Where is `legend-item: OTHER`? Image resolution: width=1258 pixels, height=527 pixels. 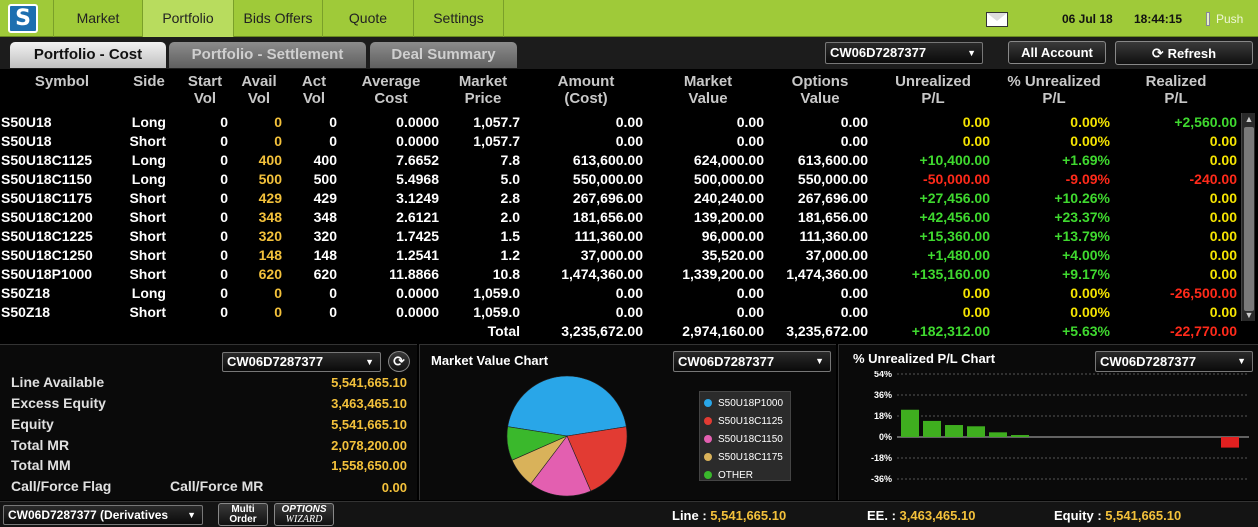 legend-item: OTHER is located at coordinates (728, 475).